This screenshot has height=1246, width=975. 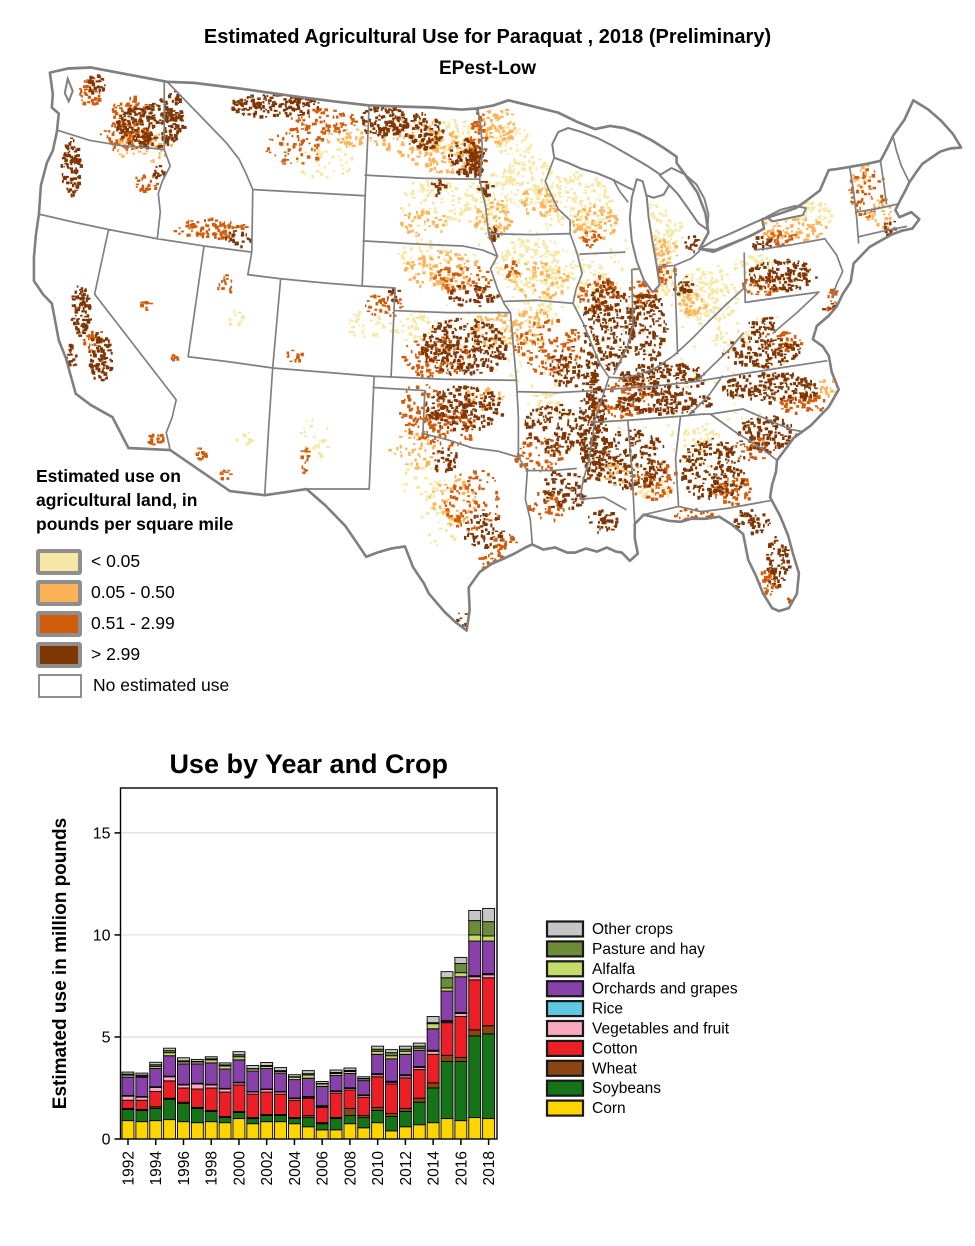 I want to click on chart-legend-label: Rice, so click(x=607, y=1009).